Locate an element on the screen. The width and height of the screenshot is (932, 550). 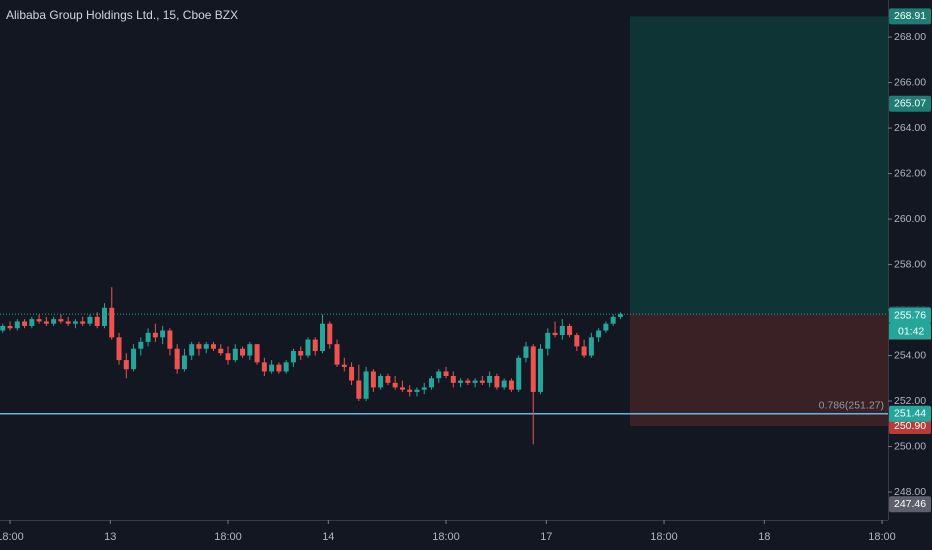
target-label: 268.91 is located at coordinates (910, 16).